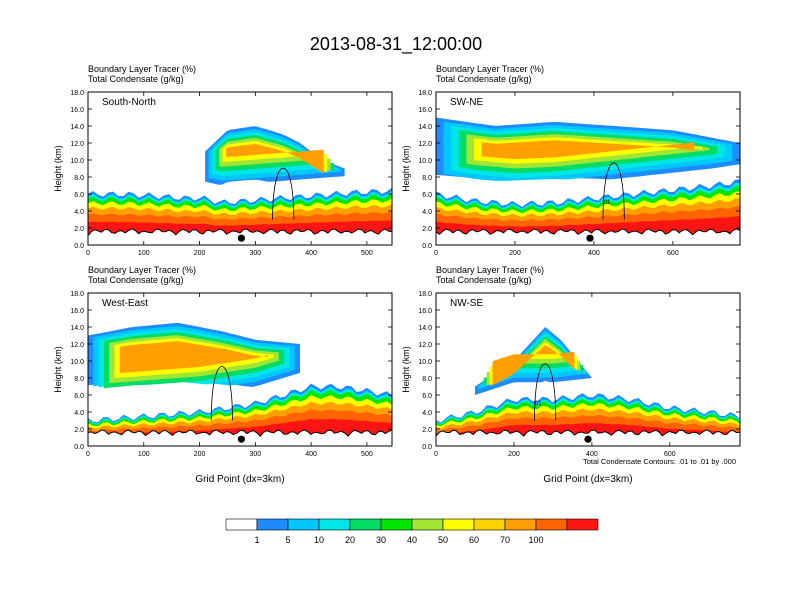  I want to click on colorbar-label: 30, so click(381, 540).